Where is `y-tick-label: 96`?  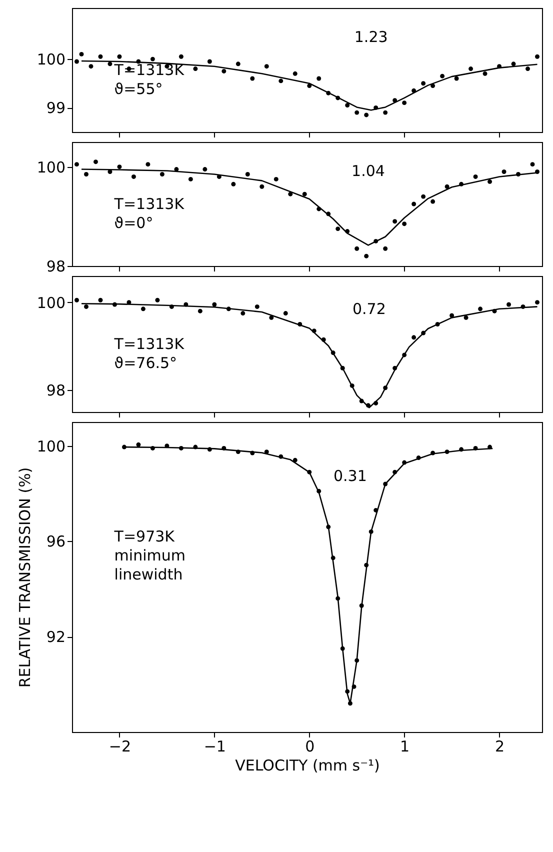
y-tick-label: 96 is located at coordinates (56, 541).